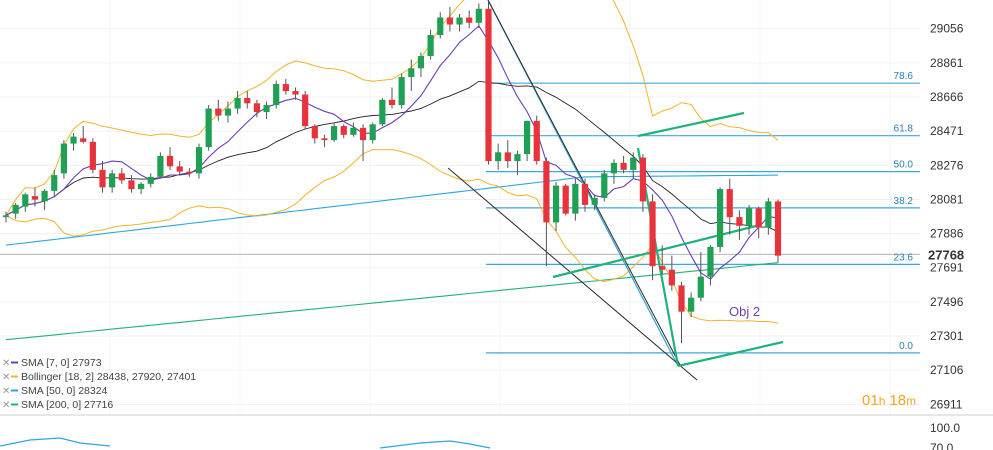 Image resolution: width=993 pixels, height=450 pixels. Describe the element at coordinates (882, 401) in the screenshot. I see `timer-h: h` at that location.